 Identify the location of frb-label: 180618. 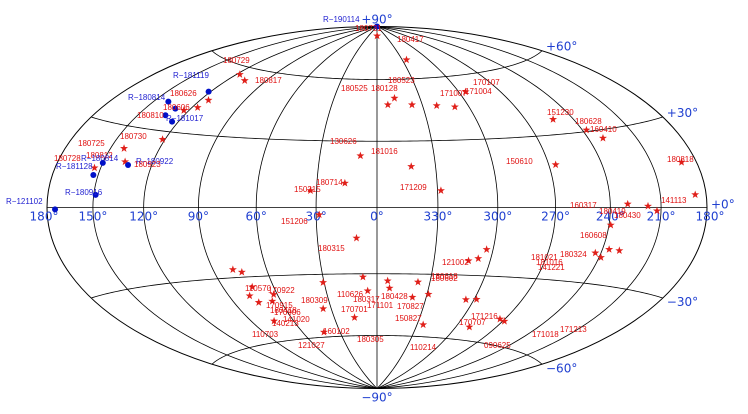
(444, 276).